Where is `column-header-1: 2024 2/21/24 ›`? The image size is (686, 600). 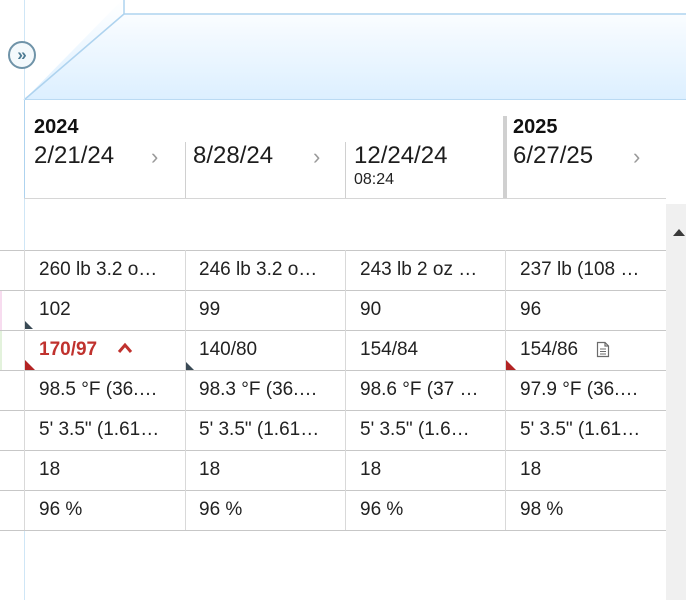 column-header-1: 2024 2/21/24 › is located at coordinates (109, 155).